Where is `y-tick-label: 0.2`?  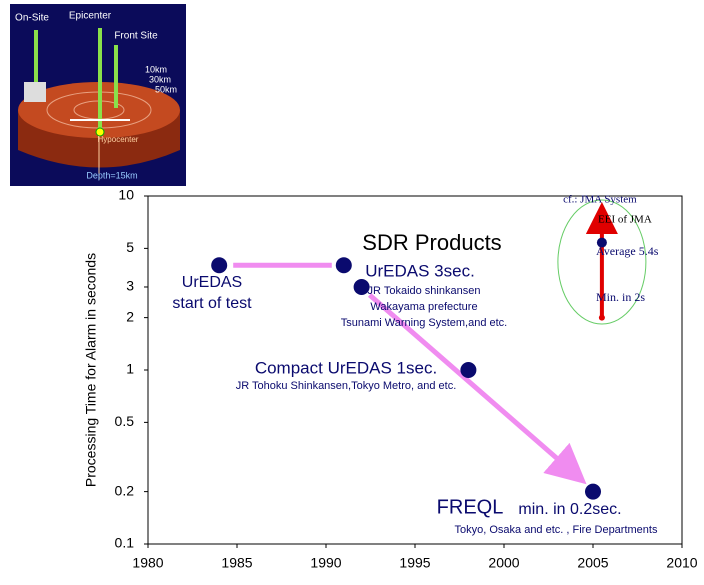 y-tick-label: 0.2 is located at coordinates (125, 490).